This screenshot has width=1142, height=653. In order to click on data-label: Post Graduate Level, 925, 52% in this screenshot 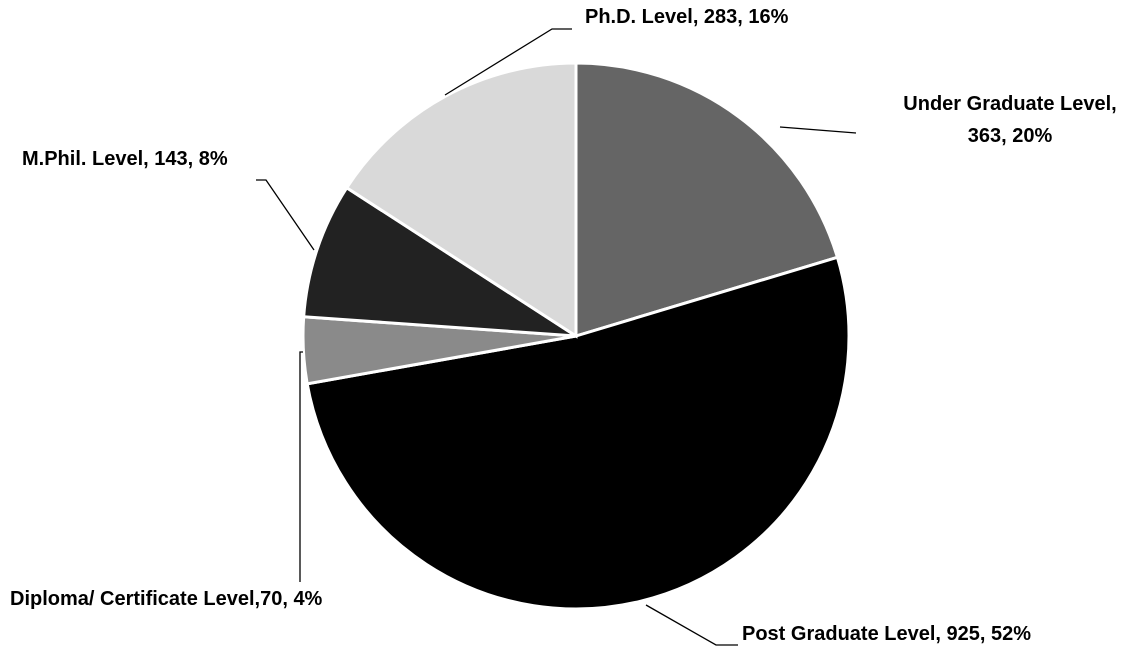, I will do `click(886, 634)`.